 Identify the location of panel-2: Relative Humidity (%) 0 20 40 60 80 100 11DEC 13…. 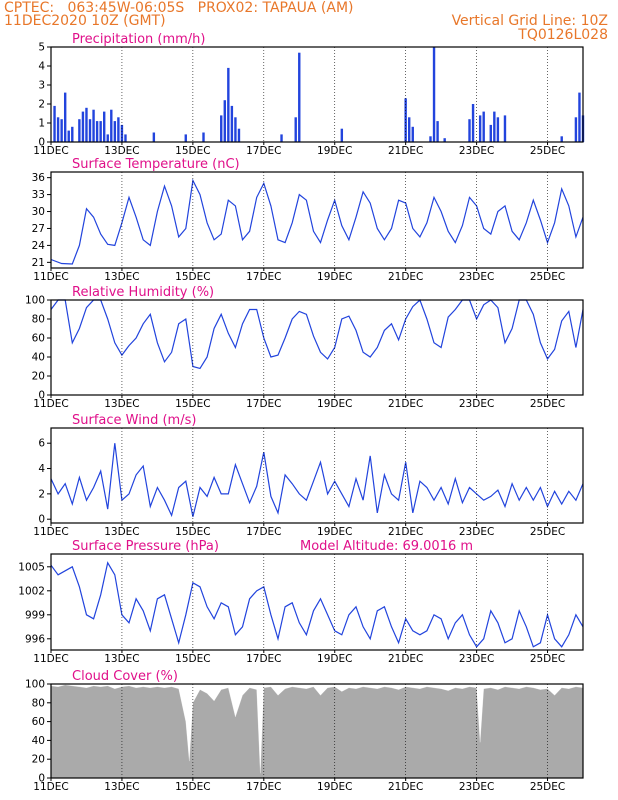
(304, 347).